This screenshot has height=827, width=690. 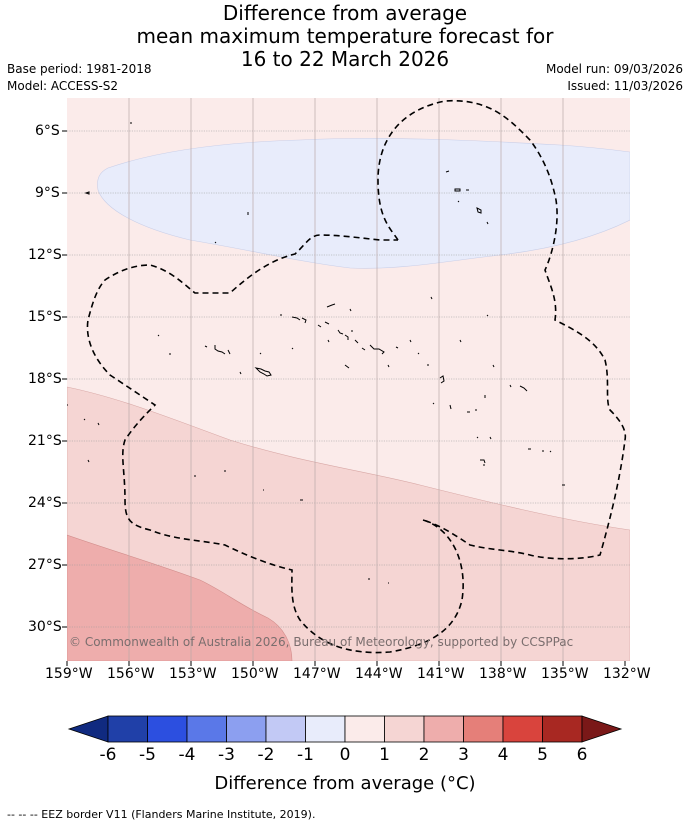 I want to click on lat-label: 24°S, so click(x=45, y=503).